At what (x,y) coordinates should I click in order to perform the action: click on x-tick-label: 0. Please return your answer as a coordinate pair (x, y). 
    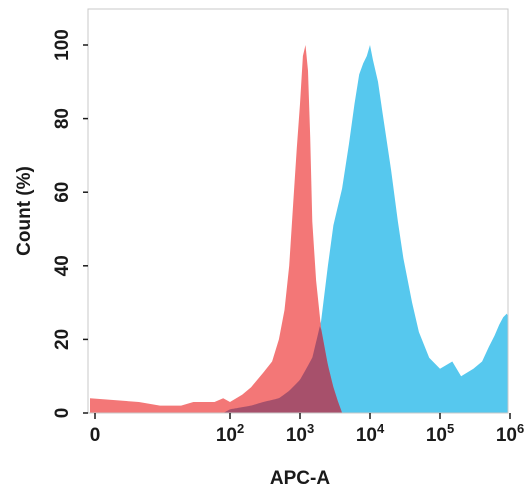
    Looking at the image, I should click on (95, 435).